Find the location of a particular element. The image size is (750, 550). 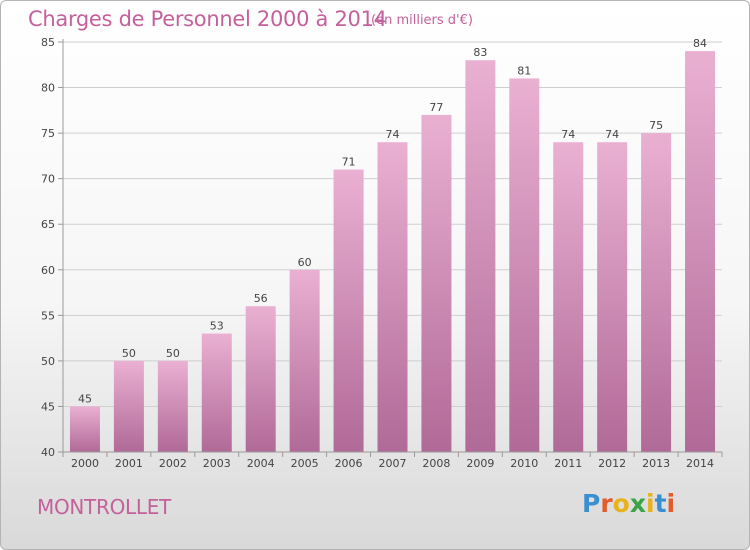

logo-letter: t is located at coordinates (660, 503).